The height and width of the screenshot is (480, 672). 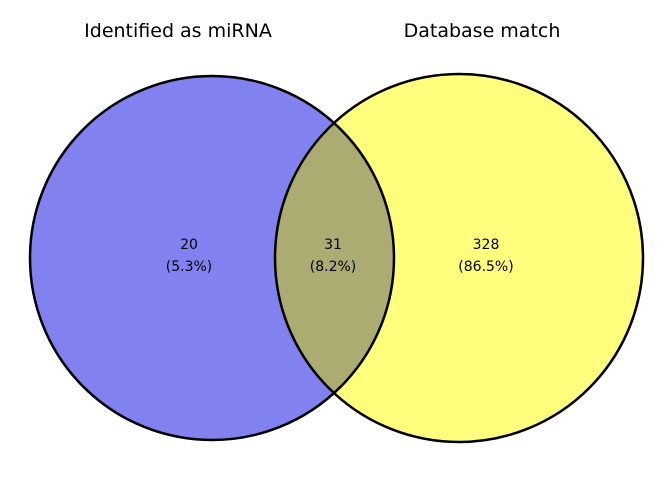 I want to click on right-only-percent: (86.5%), so click(x=485, y=267).